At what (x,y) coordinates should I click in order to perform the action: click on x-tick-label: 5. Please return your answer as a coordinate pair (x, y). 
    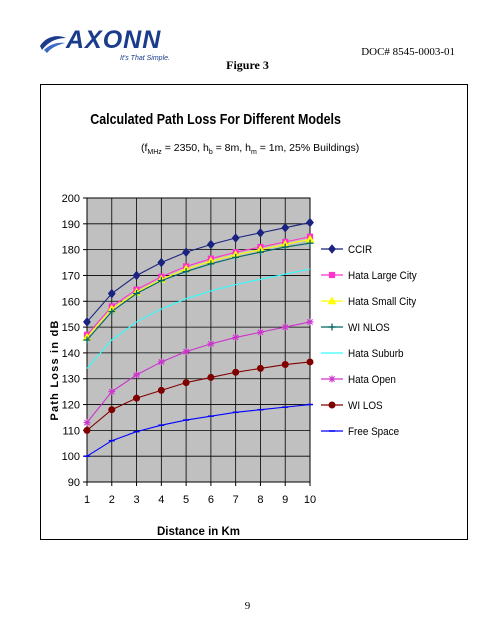
    Looking at the image, I should click on (186, 500).